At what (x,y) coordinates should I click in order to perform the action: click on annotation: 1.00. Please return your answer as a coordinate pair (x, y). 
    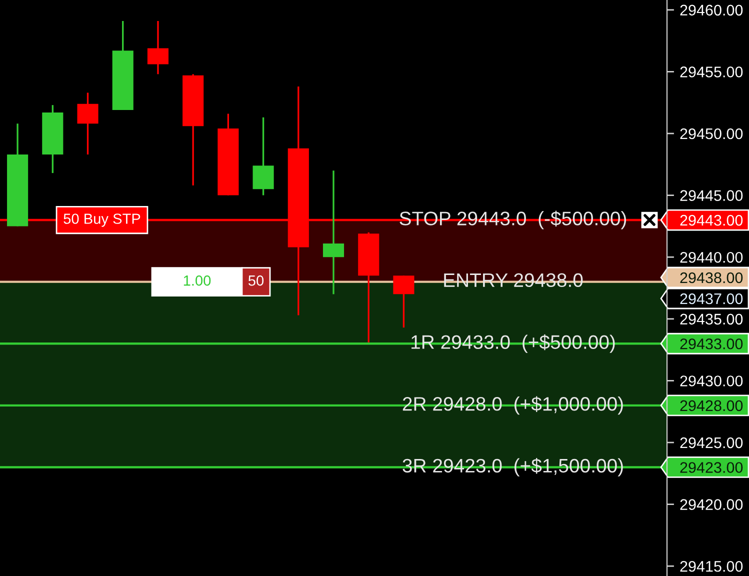
    Looking at the image, I should click on (197, 280).